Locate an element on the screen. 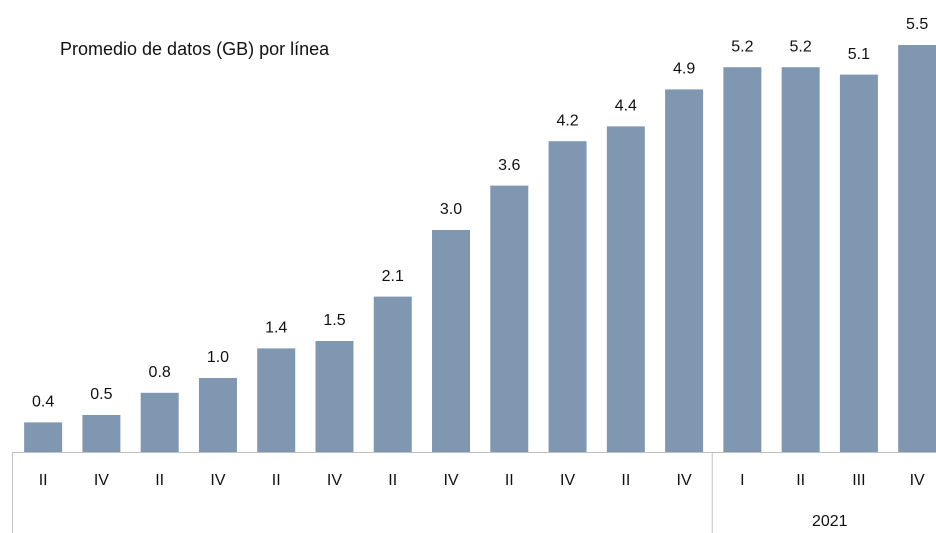 Image resolution: width=936 pixels, height=533 pixels. data-label: 3.6 is located at coordinates (509, 165).